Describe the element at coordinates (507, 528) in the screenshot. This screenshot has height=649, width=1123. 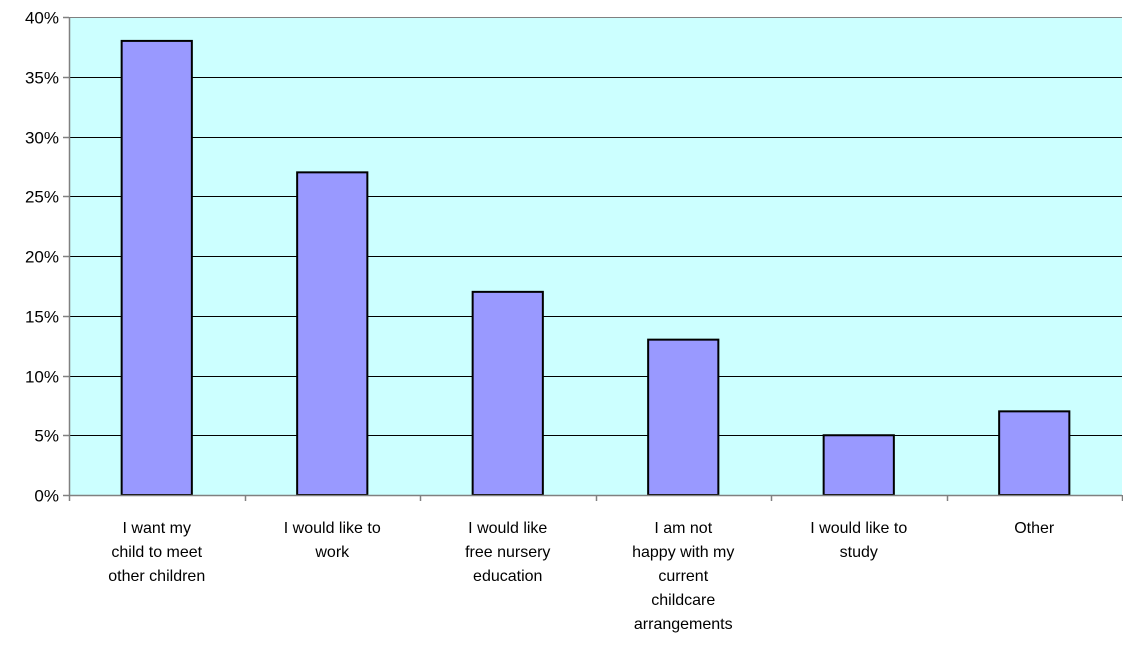
I see `category-label-line: I would like` at that location.